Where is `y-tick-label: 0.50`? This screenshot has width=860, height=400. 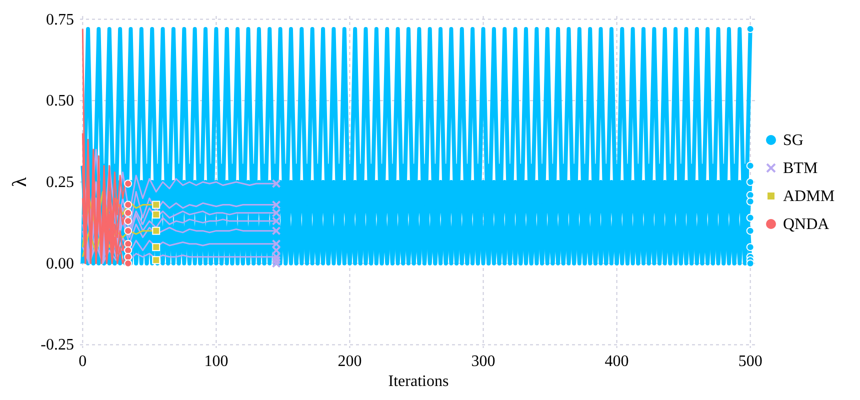
y-tick-label: 0.50 is located at coordinates (60, 101).